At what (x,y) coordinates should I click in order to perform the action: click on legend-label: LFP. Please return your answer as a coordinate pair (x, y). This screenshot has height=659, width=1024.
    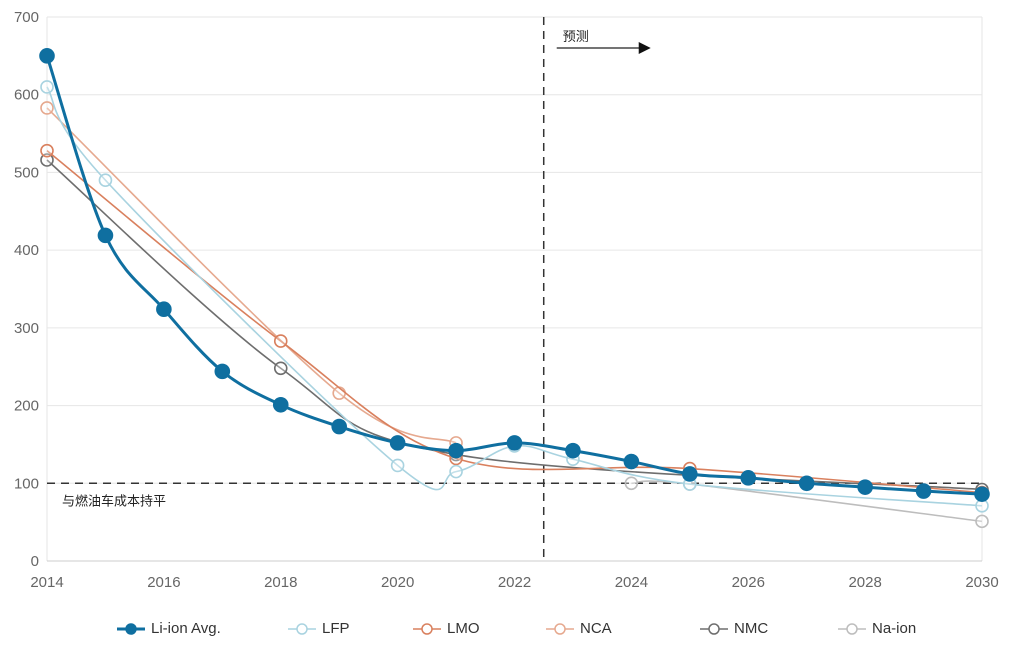
    Looking at the image, I should click on (336, 628).